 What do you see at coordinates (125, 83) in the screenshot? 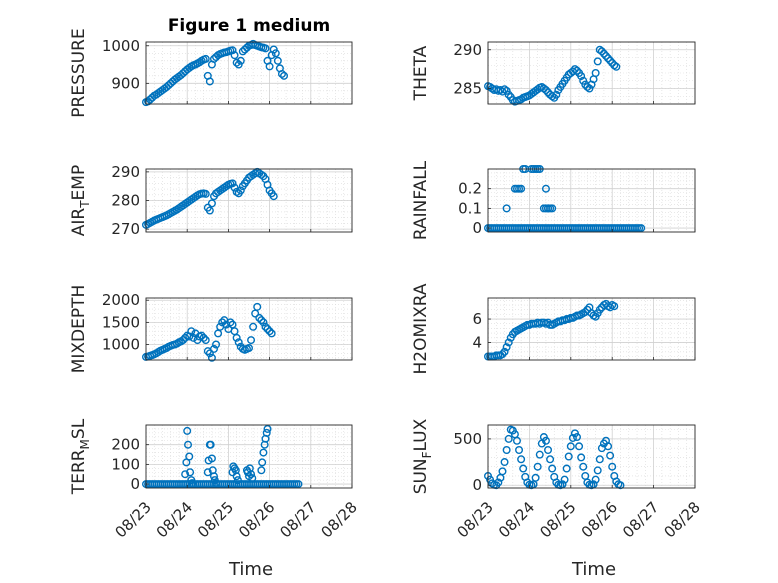
I see `y-tick-label: 900` at bounding box center [125, 83].